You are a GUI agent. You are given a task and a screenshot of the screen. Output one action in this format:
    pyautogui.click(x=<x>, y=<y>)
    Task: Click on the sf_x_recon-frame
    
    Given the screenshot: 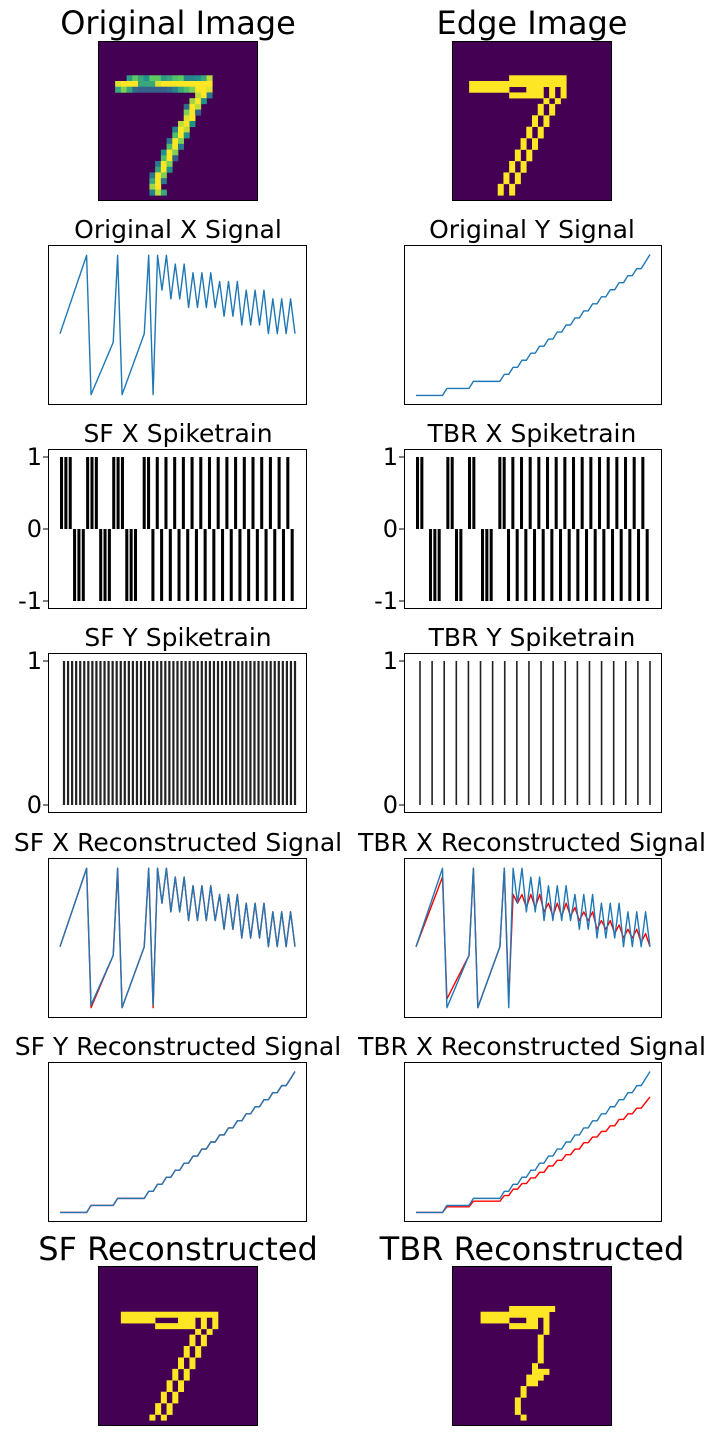 What is the action you would take?
    pyautogui.click(x=177, y=938)
    